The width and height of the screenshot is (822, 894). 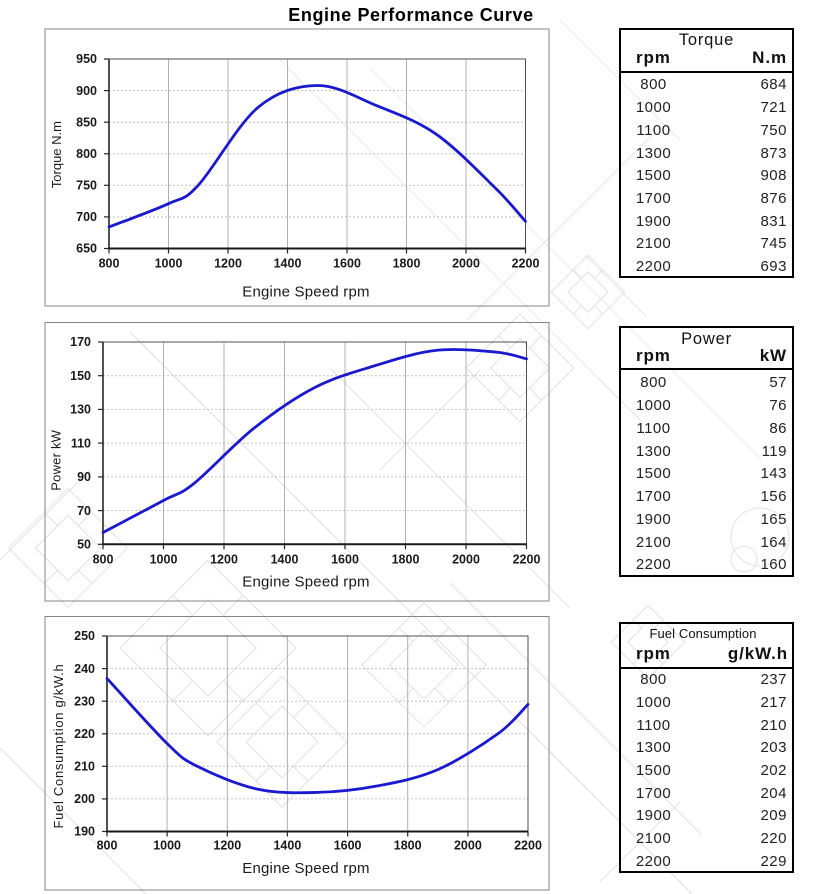 What do you see at coordinates (86, 122) in the screenshot?
I see `svg-text: 850` at bounding box center [86, 122].